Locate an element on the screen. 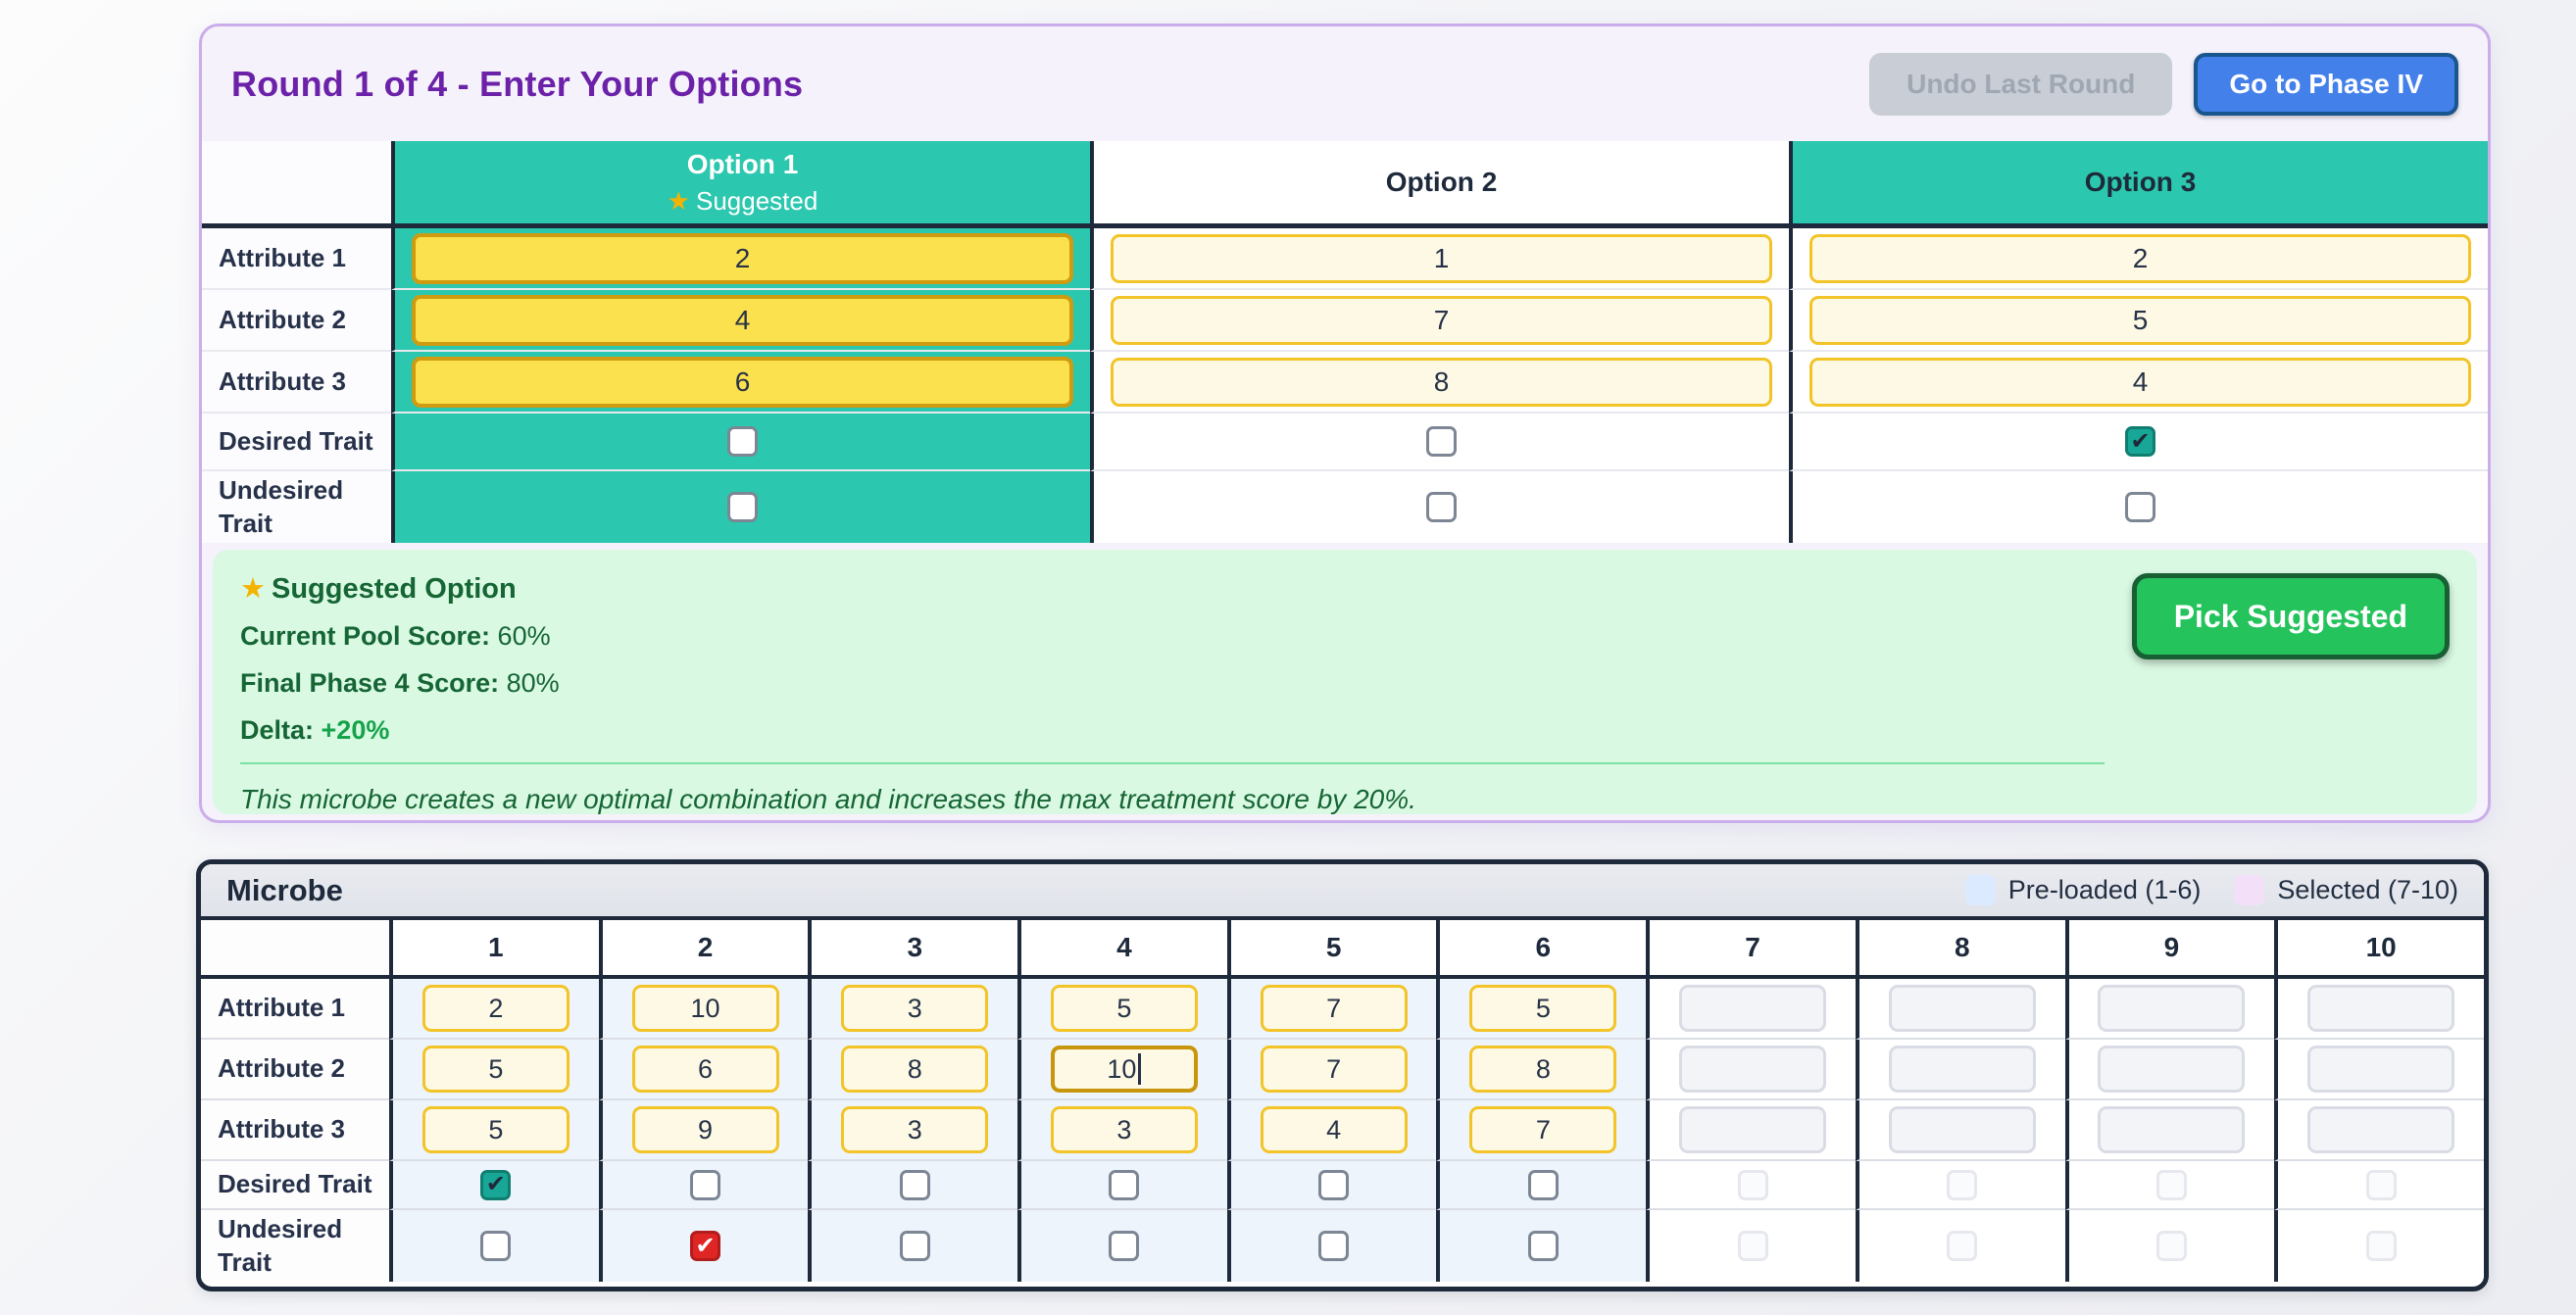  option-1-attribute-1-input: 2 is located at coordinates (742, 258).